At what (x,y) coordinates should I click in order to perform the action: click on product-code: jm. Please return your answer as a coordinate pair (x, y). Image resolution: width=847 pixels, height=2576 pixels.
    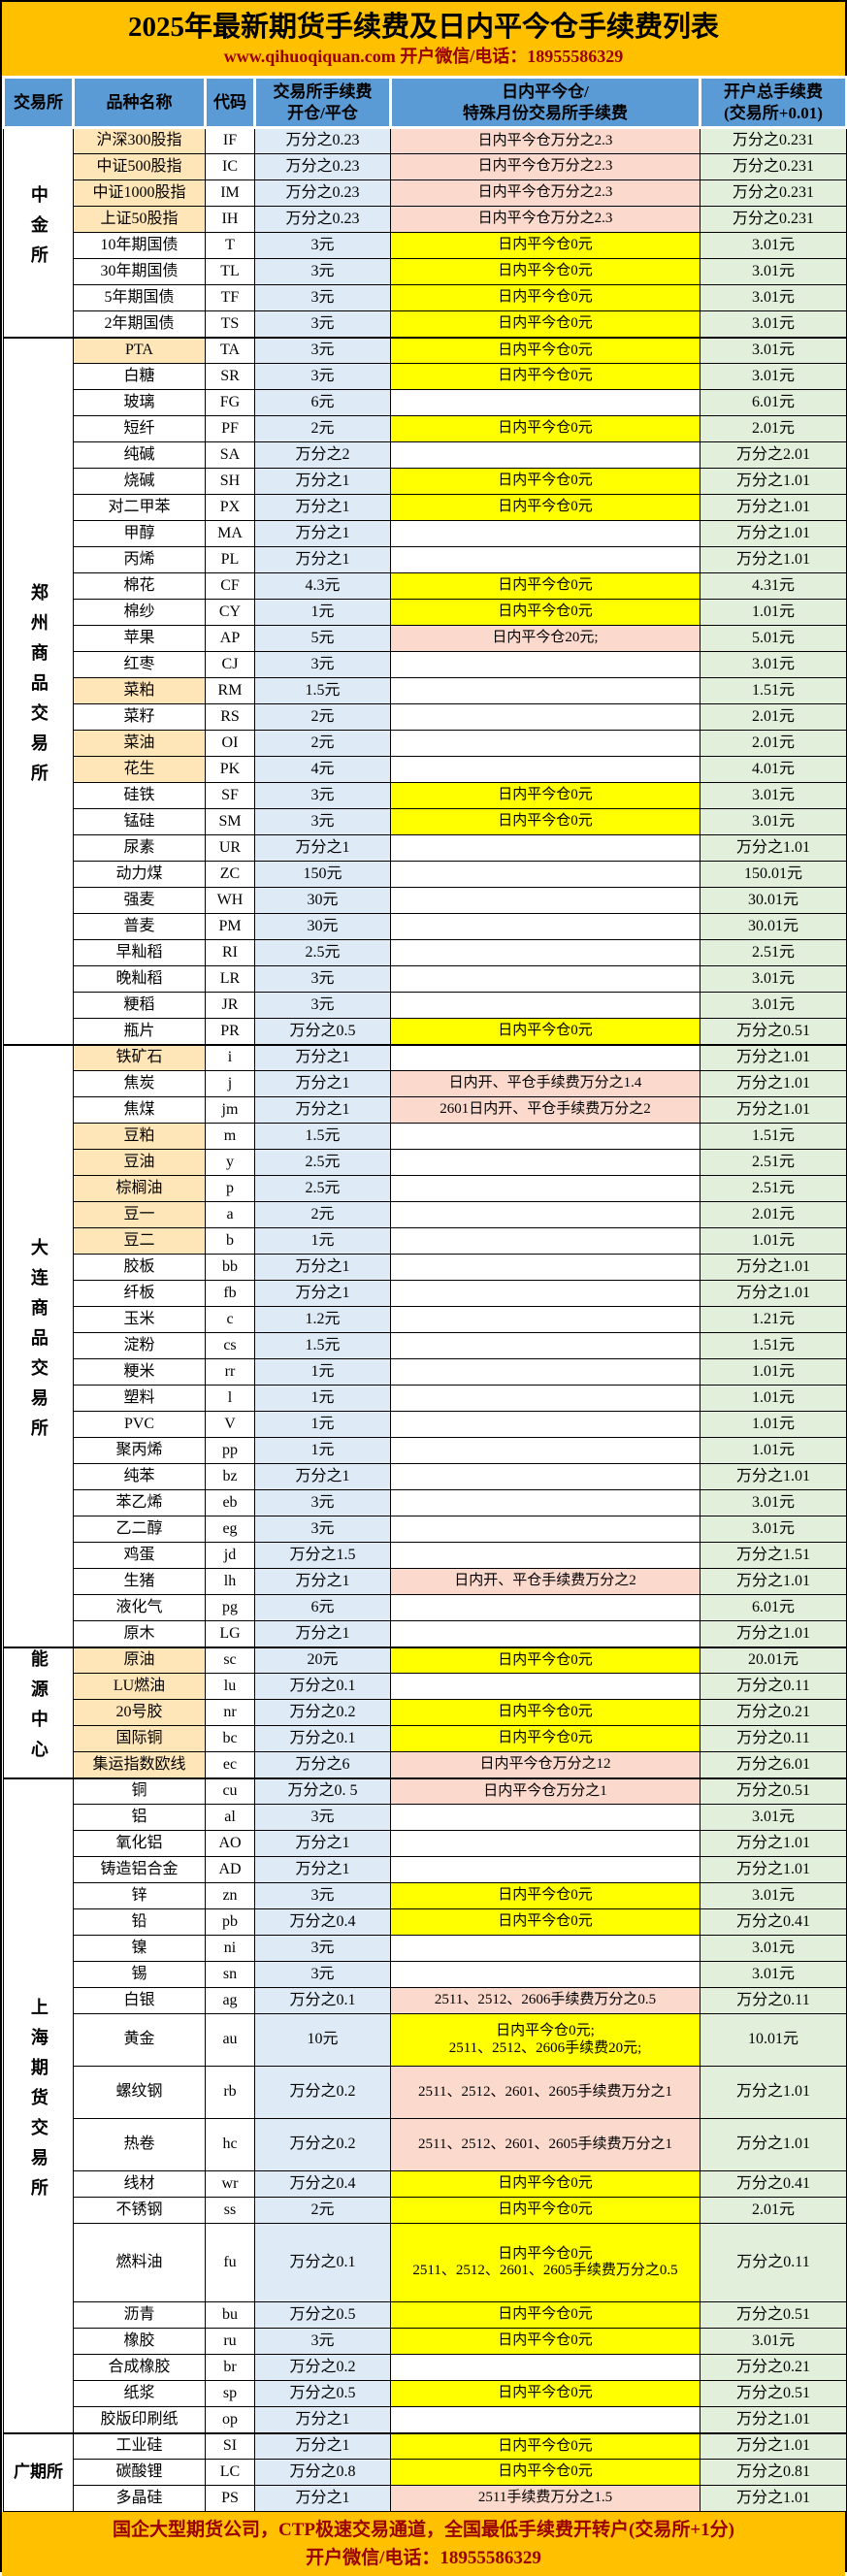
    Looking at the image, I should click on (230, 1110).